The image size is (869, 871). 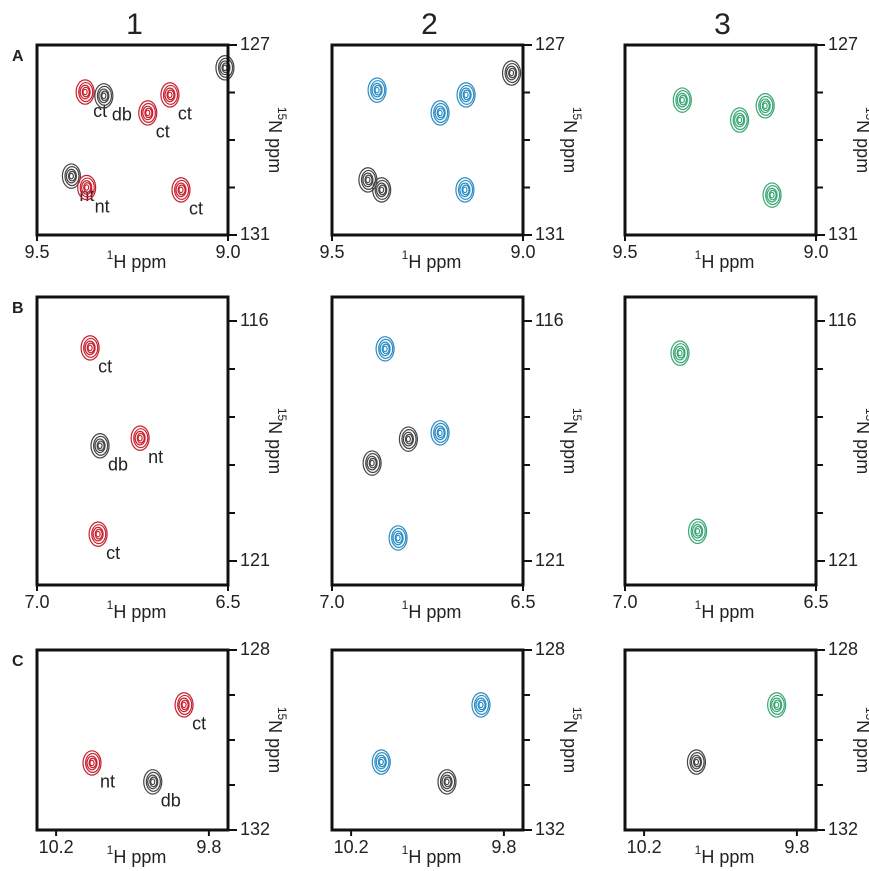 What do you see at coordinates (105, 367) in the screenshot?
I see `peak-label: ct` at bounding box center [105, 367].